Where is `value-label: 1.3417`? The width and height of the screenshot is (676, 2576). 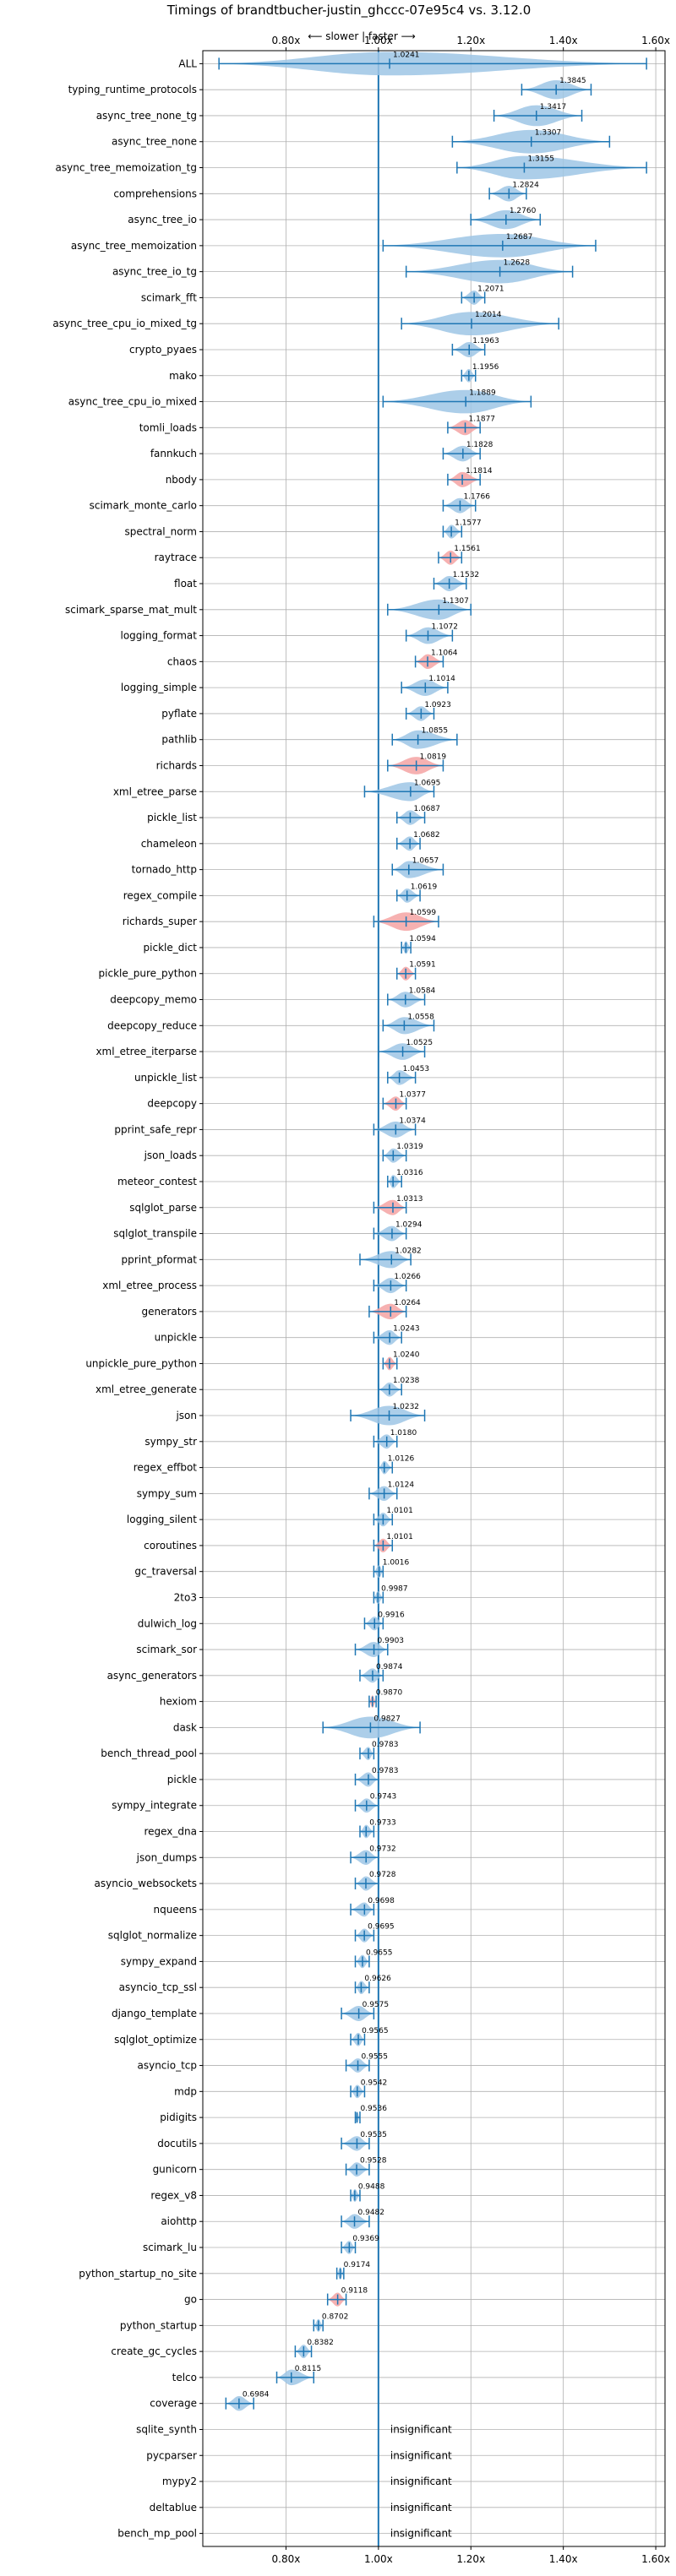
value-label: 1.3417 is located at coordinates (553, 107).